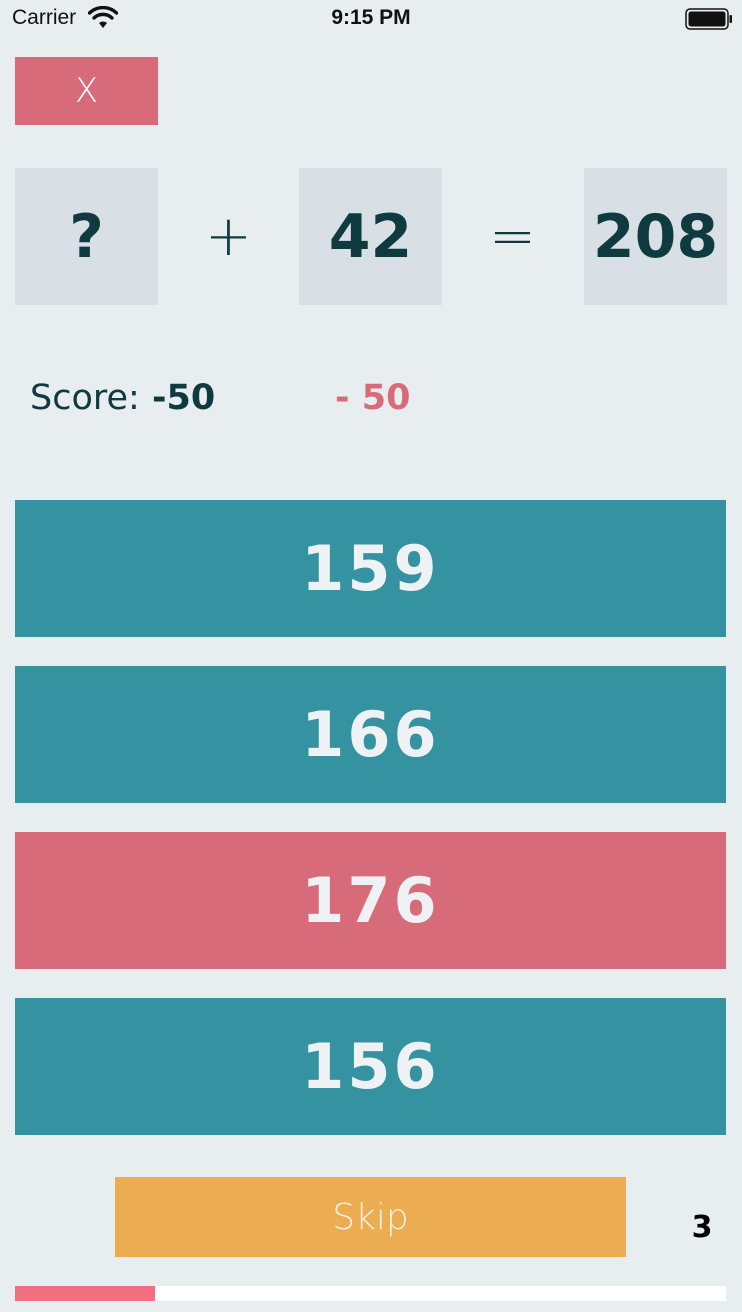  What do you see at coordinates (370, 1066) in the screenshot?
I see `answer-button: 156` at bounding box center [370, 1066].